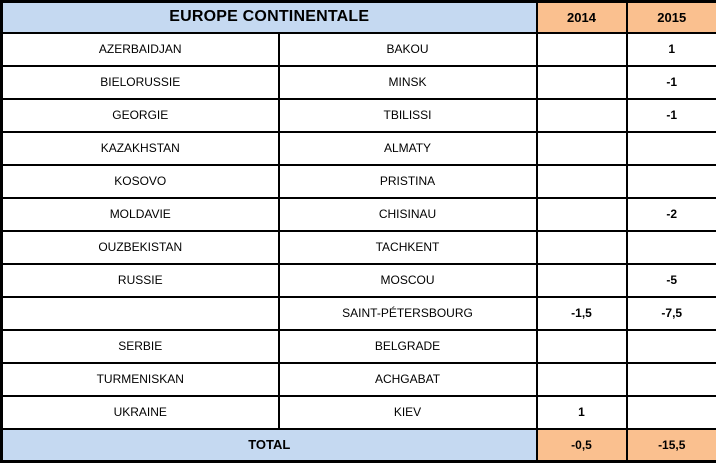  I want to click on total-row: TOTAL -0,5 -15,5, so click(358, 445).